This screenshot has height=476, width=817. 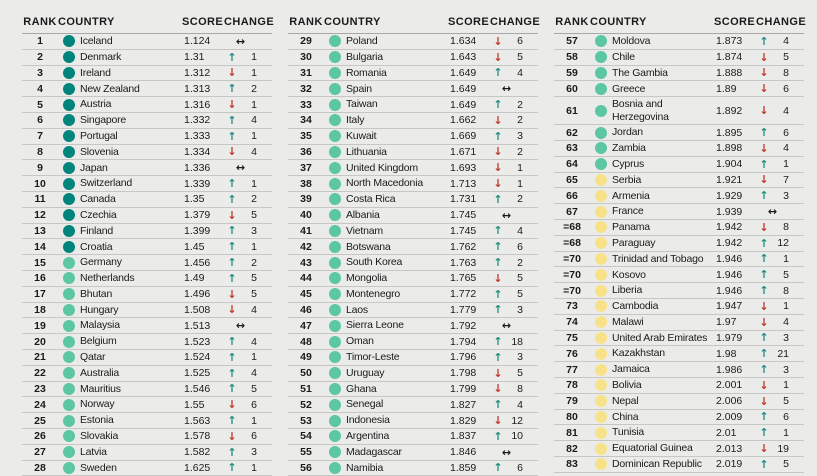 What do you see at coordinates (413, 200) in the screenshot?
I see `table-row: 39 Costa Rica 1.731 ↑ 2` at bounding box center [413, 200].